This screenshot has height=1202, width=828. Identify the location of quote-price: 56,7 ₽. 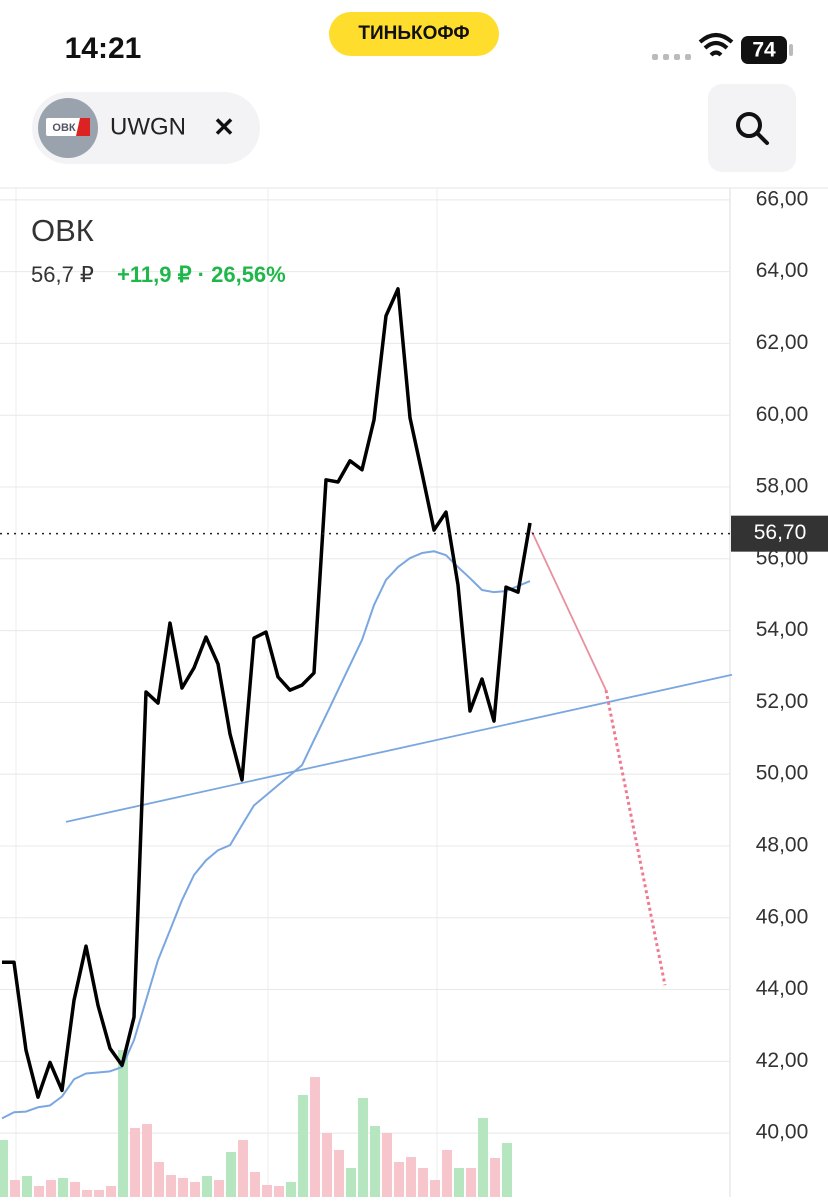
(62, 274).